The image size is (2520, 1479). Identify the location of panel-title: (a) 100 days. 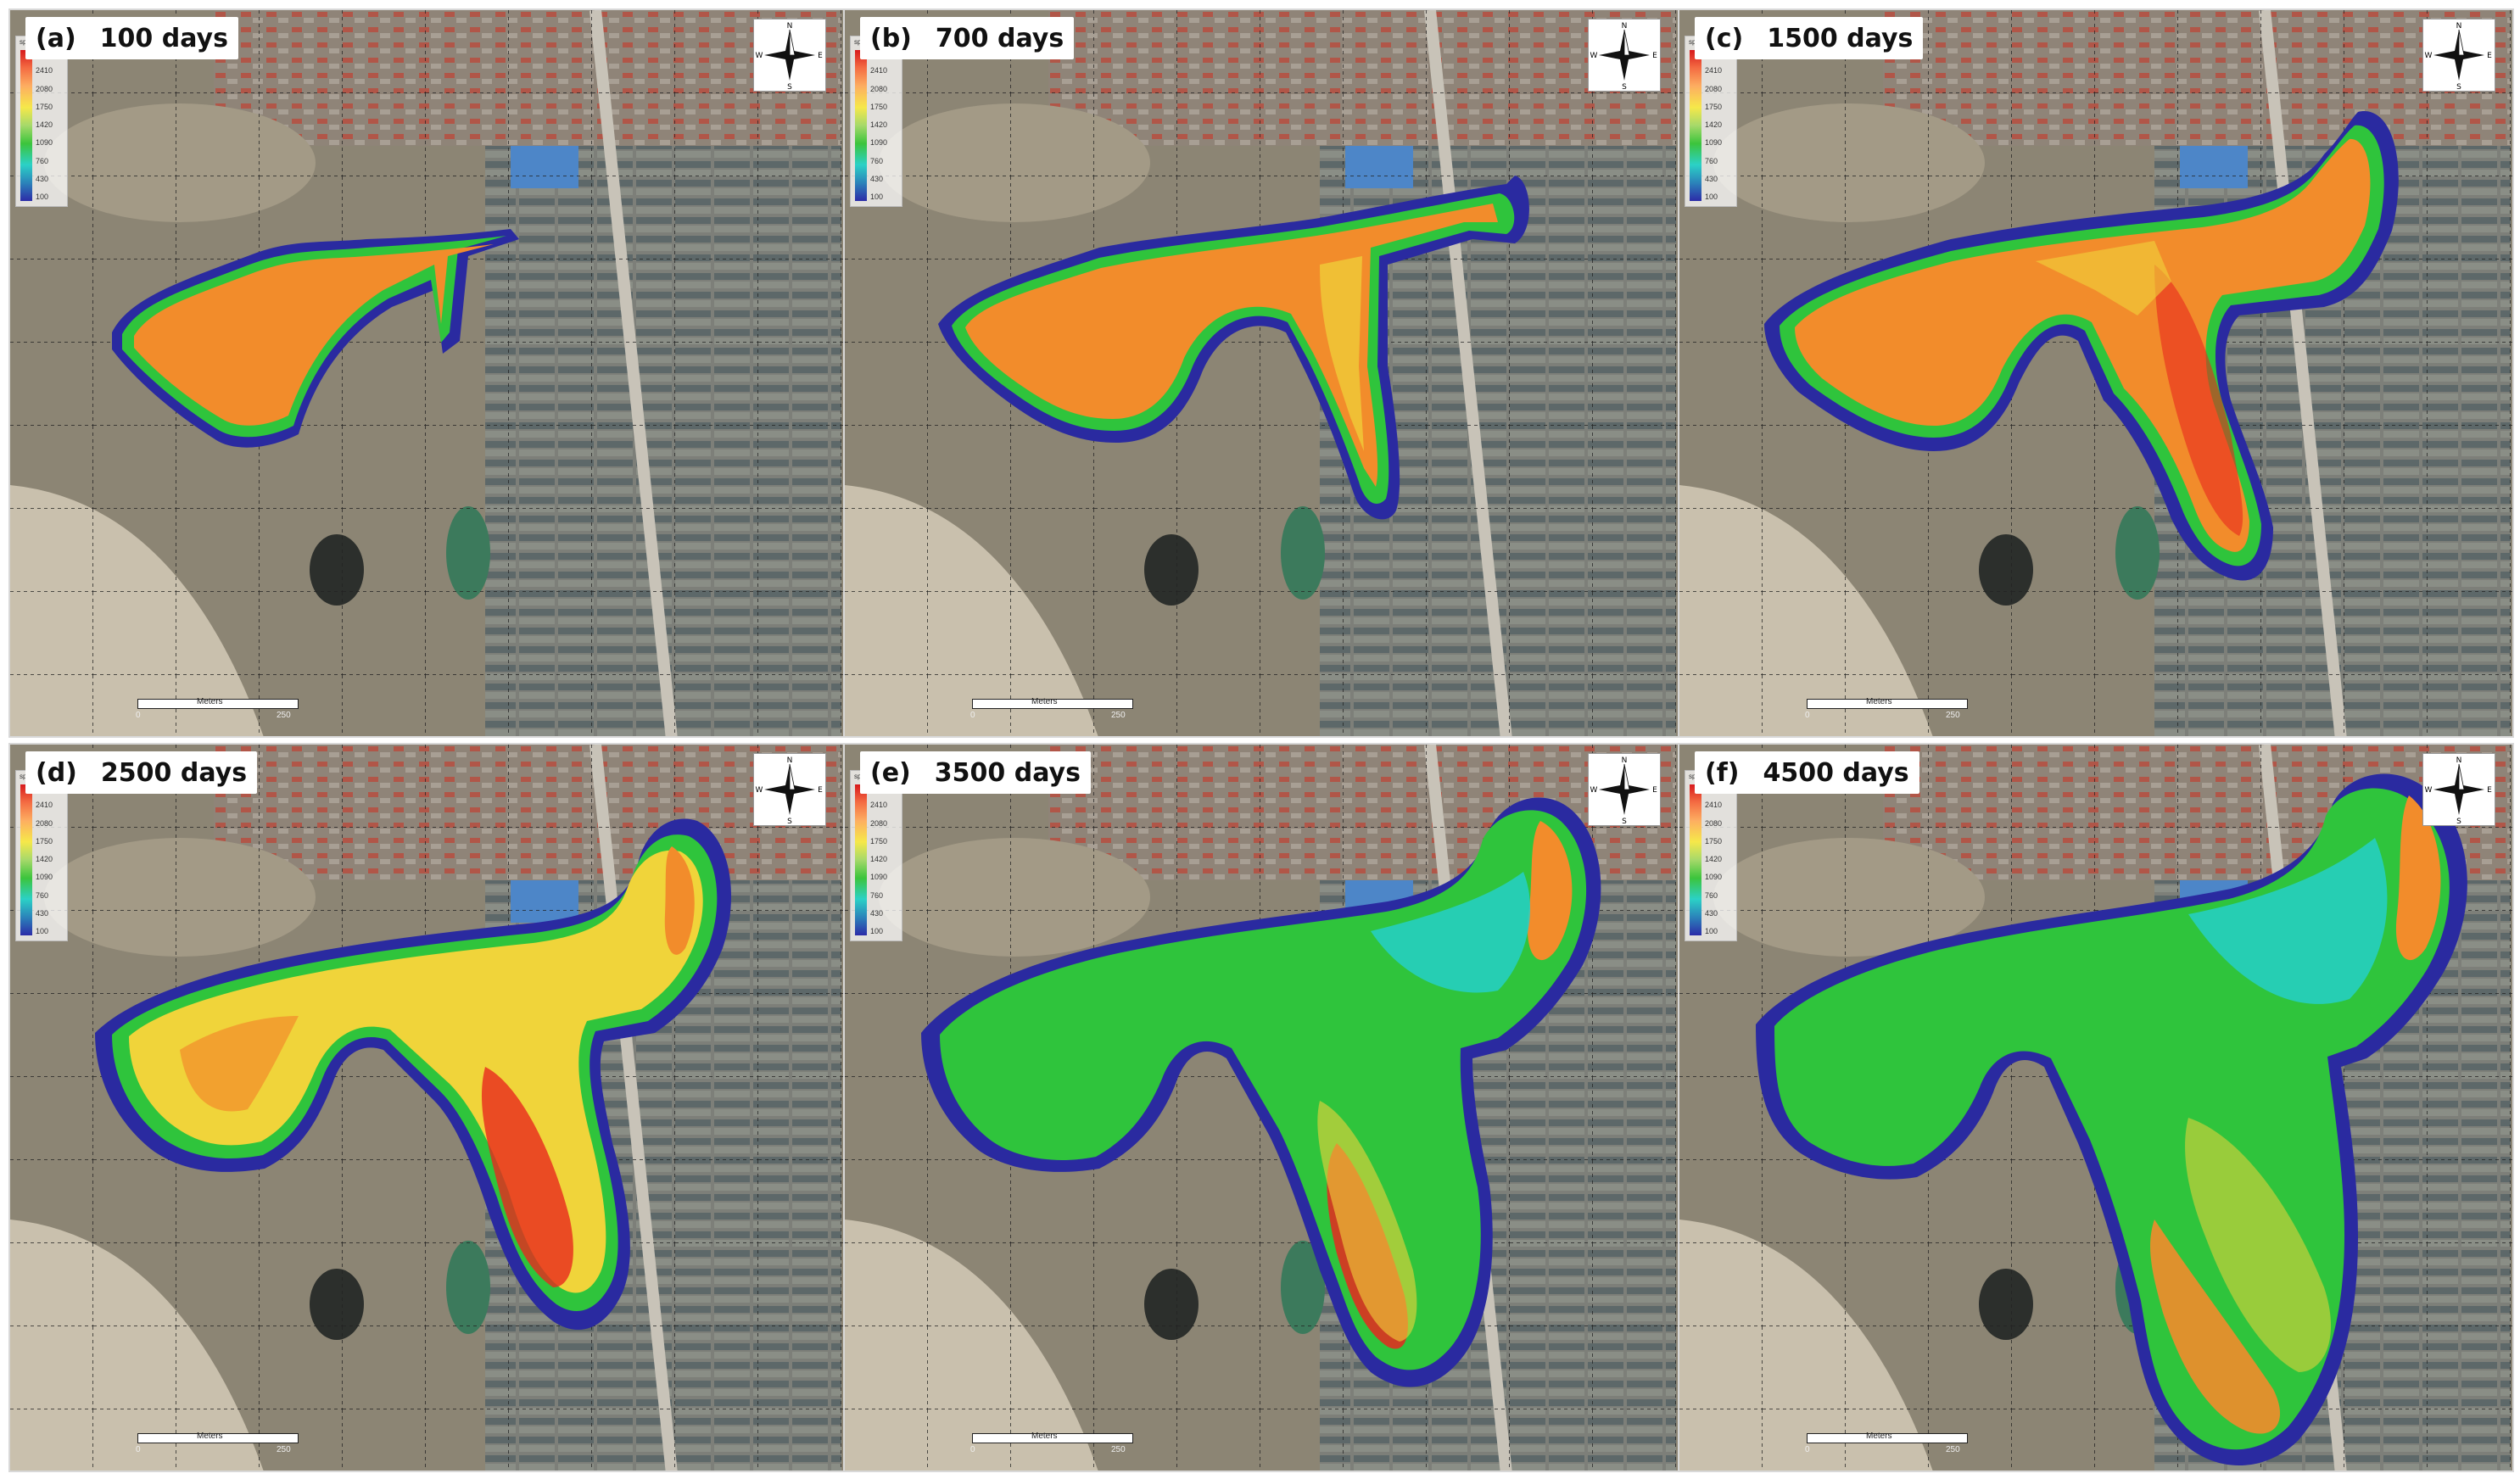
(131, 38).